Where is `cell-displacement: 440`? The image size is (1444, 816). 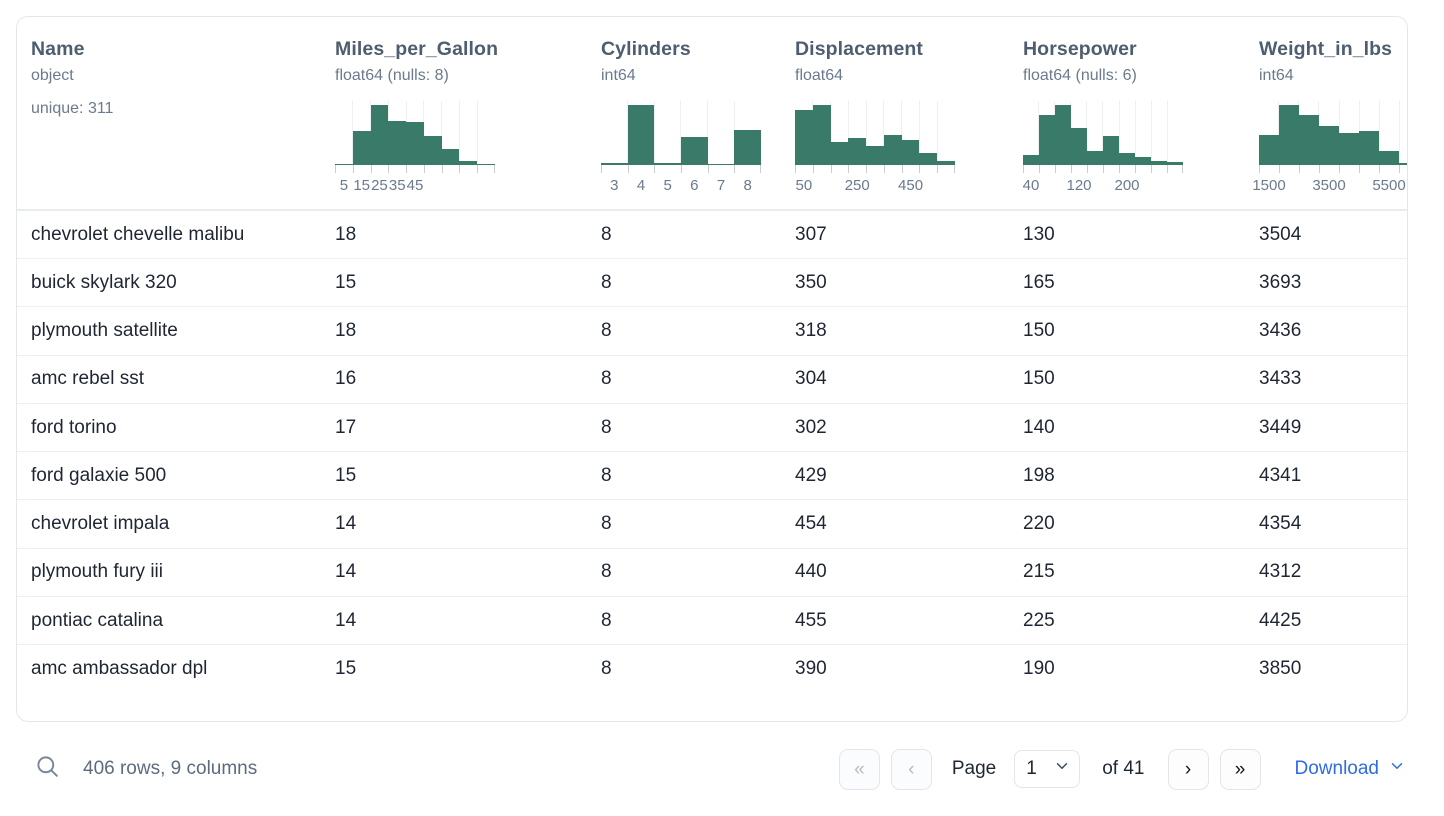
cell-displacement: 440 is located at coordinates (895, 573).